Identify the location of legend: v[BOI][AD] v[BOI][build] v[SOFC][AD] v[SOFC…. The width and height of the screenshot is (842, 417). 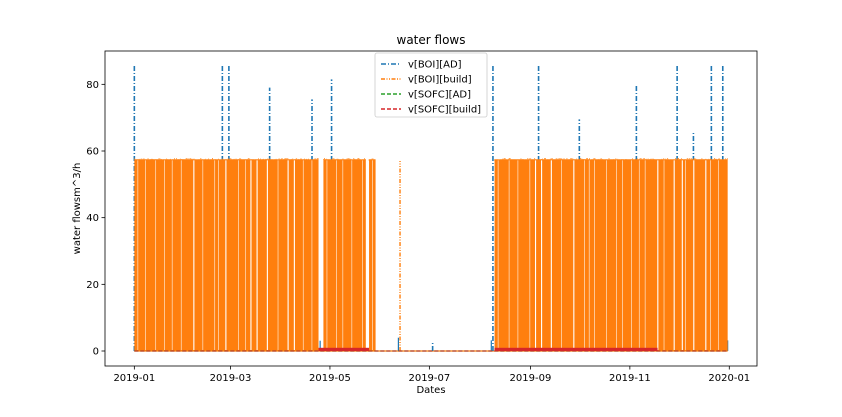
(431, 85).